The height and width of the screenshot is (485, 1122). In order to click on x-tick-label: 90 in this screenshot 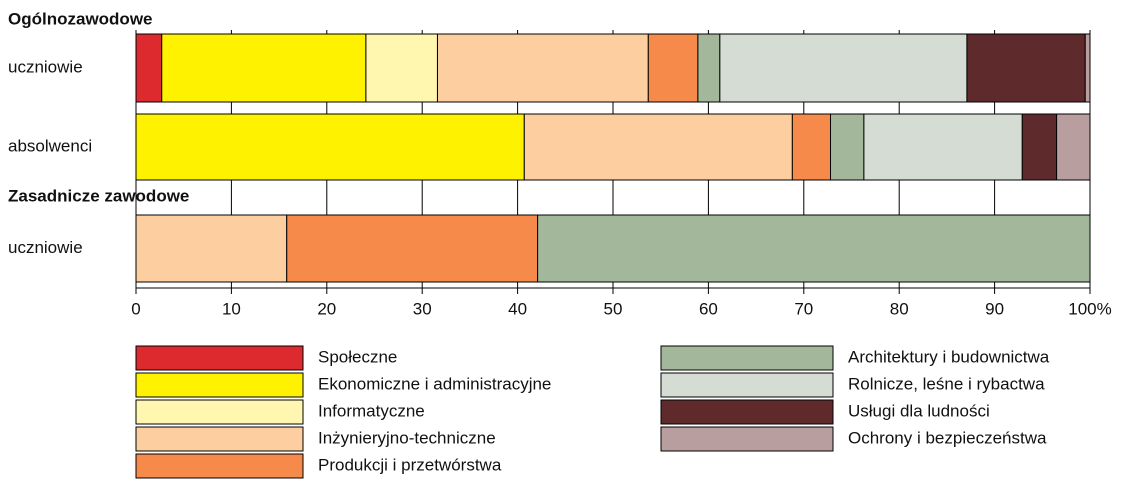, I will do `click(994, 308)`.